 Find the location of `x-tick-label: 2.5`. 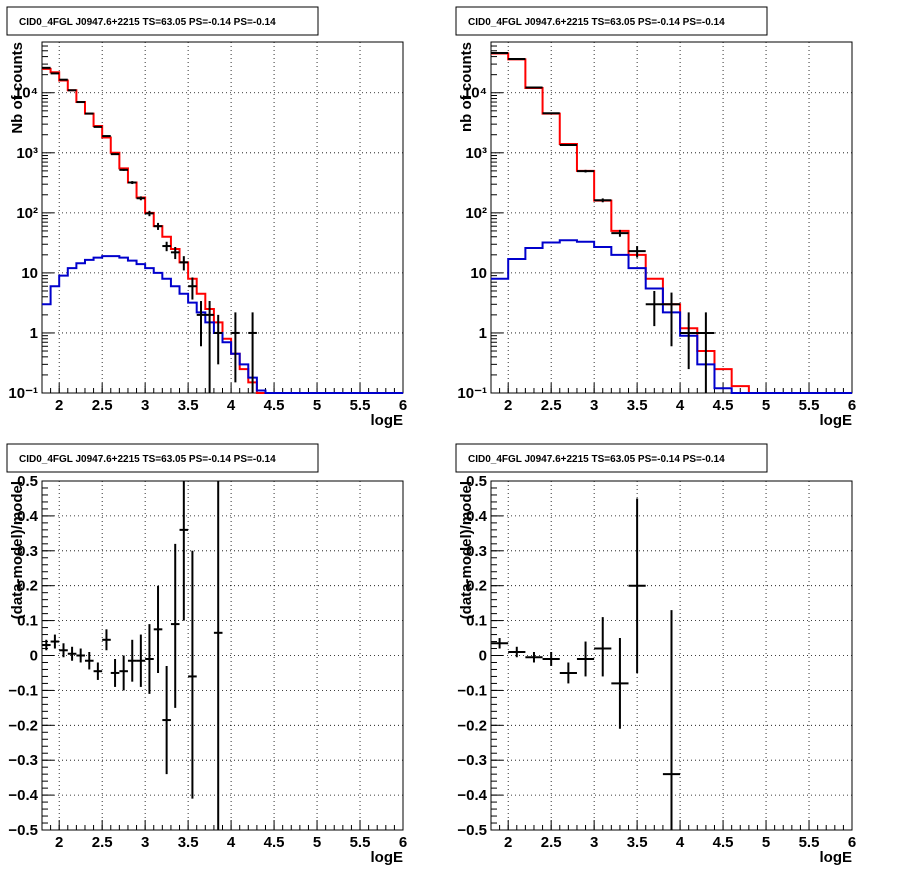

x-tick-label: 2.5 is located at coordinates (551, 842).